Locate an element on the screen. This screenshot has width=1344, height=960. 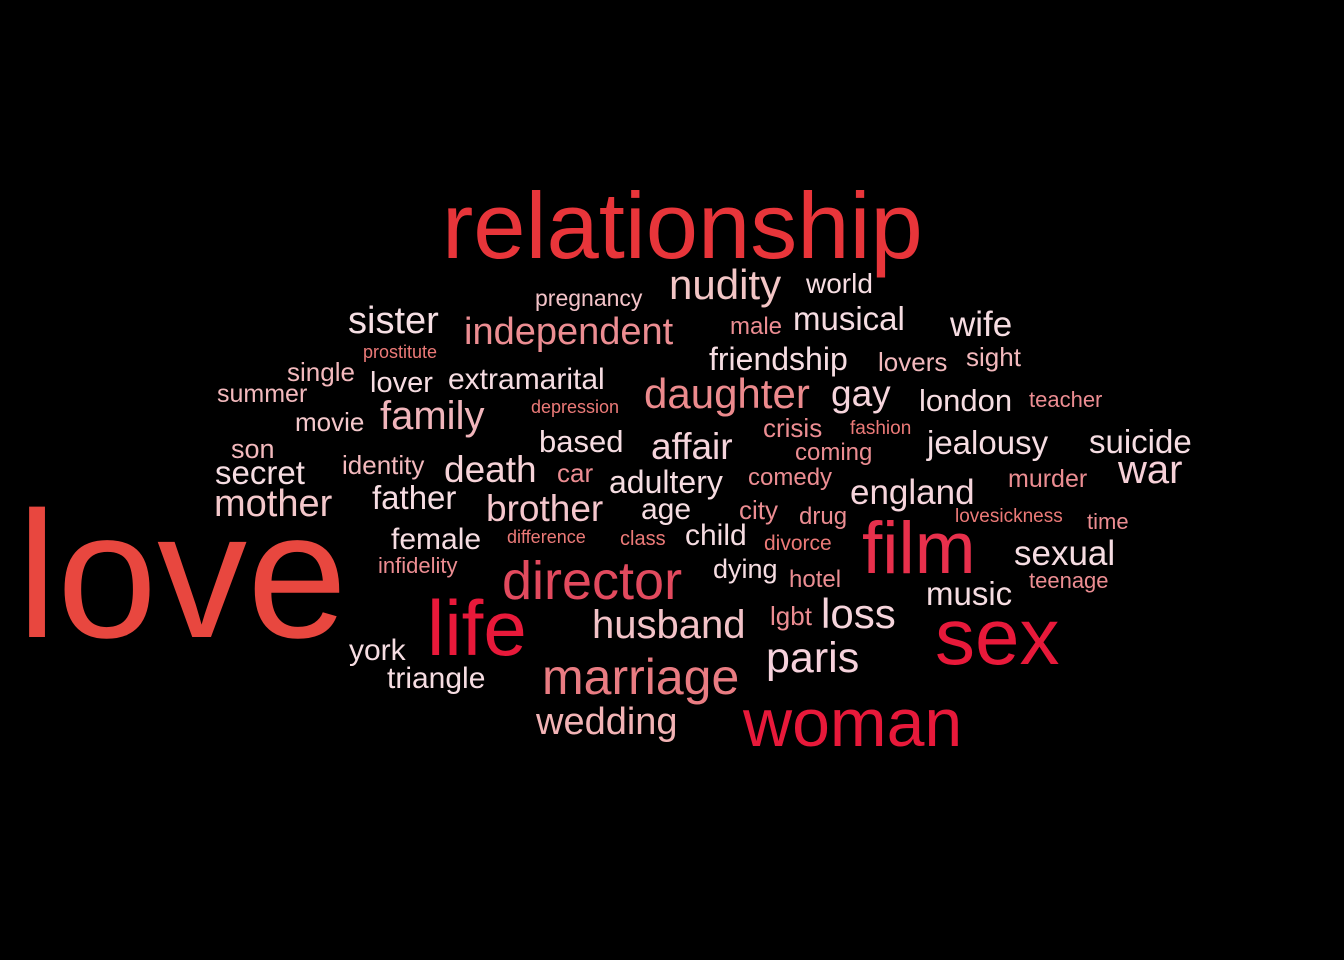
word-marriage: marriage is located at coordinates (641, 677).